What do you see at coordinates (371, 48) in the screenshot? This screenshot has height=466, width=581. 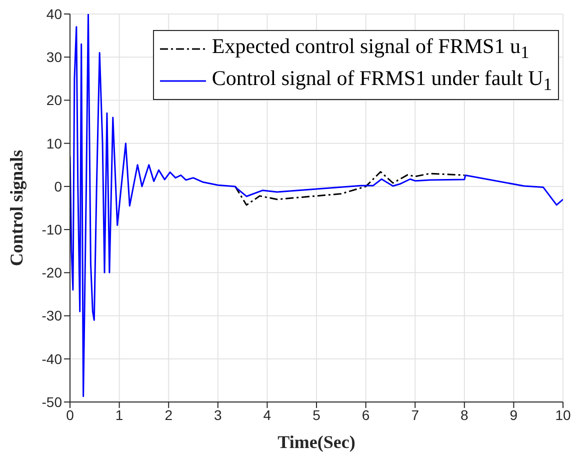 I see `legend-label: Expected control signal of FRMS1 u$_{1}$` at bounding box center [371, 48].